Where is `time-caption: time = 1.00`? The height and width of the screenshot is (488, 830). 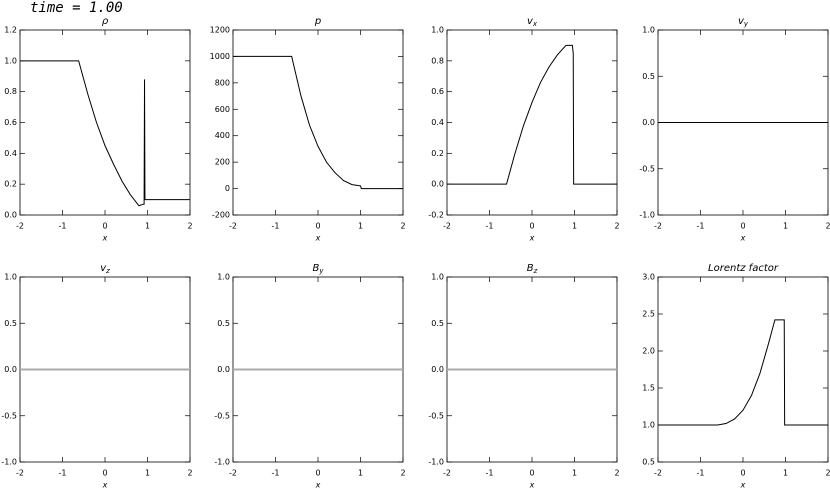 time-caption: time = 1.00 is located at coordinates (76, 8).